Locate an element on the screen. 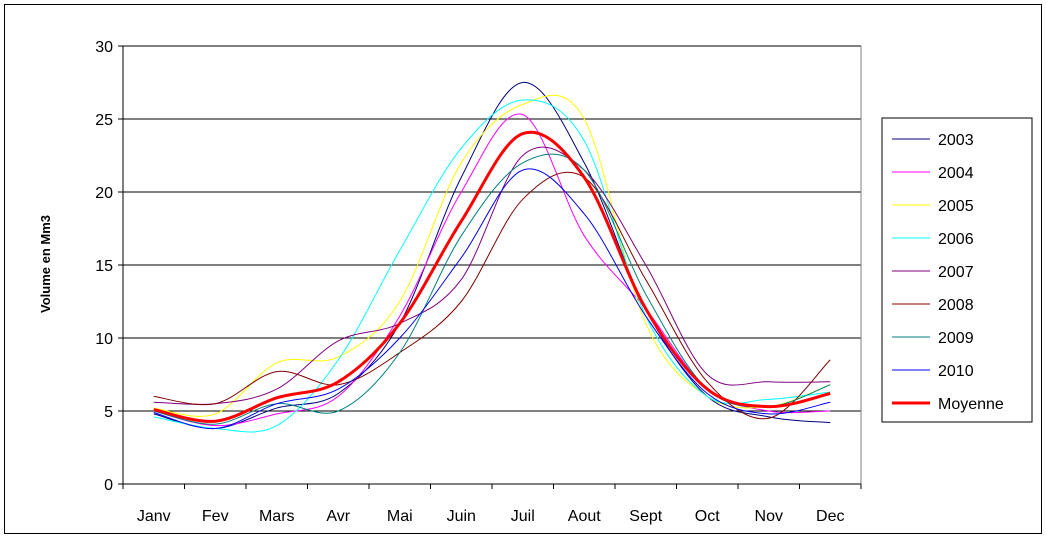 The image size is (1046, 538). legend-label-2003: 2003 is located at coordinates (956, 140).